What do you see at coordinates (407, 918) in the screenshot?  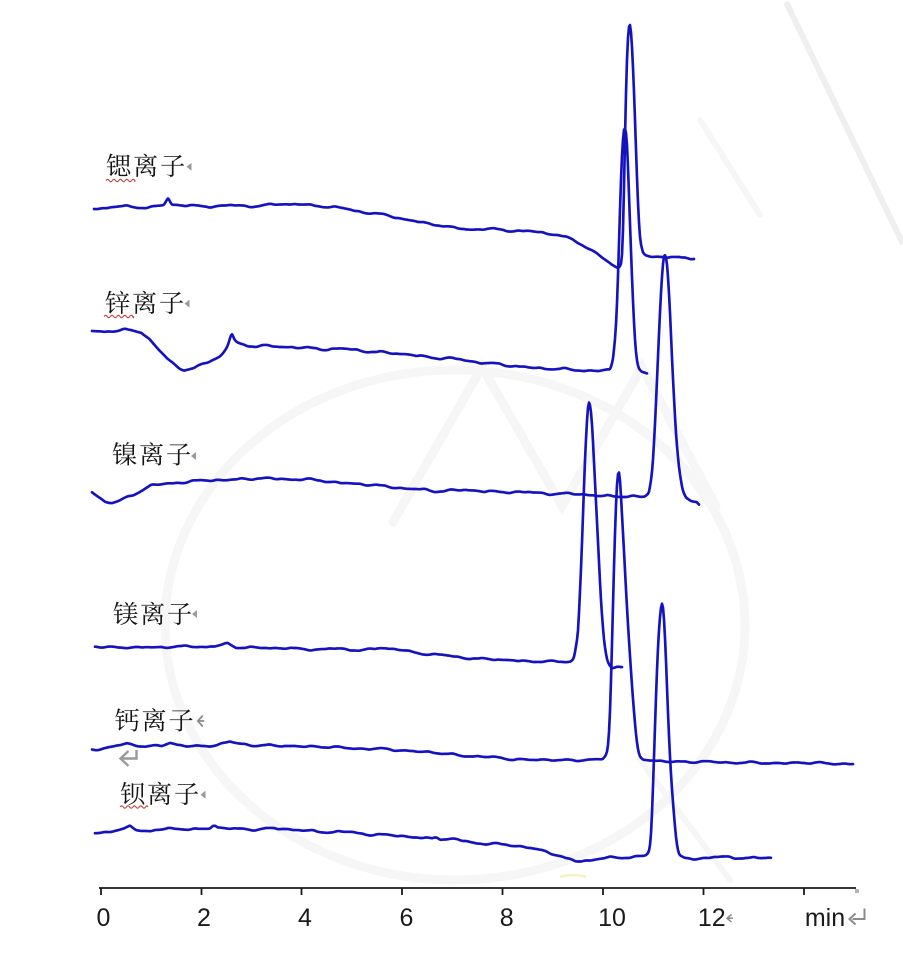 I see `svg-text: 6` at bounding box center [407, 918].